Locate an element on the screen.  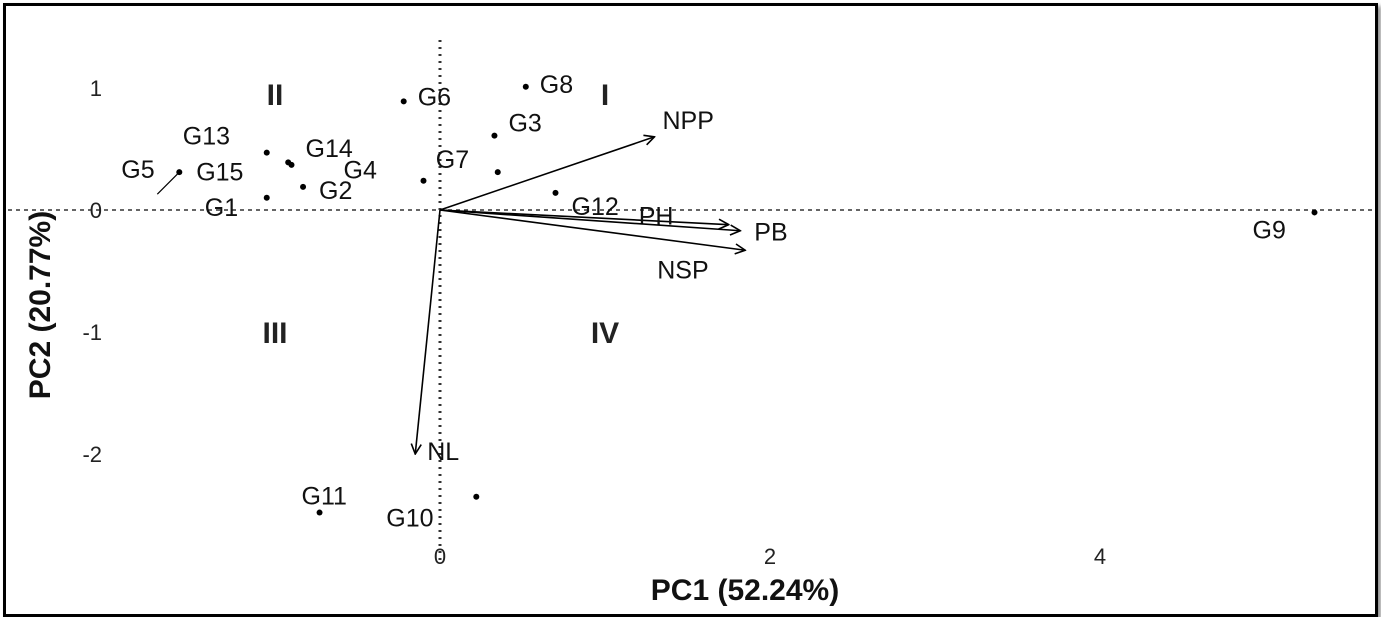
genotype-label: G6 is located at coordinates (434, 97).